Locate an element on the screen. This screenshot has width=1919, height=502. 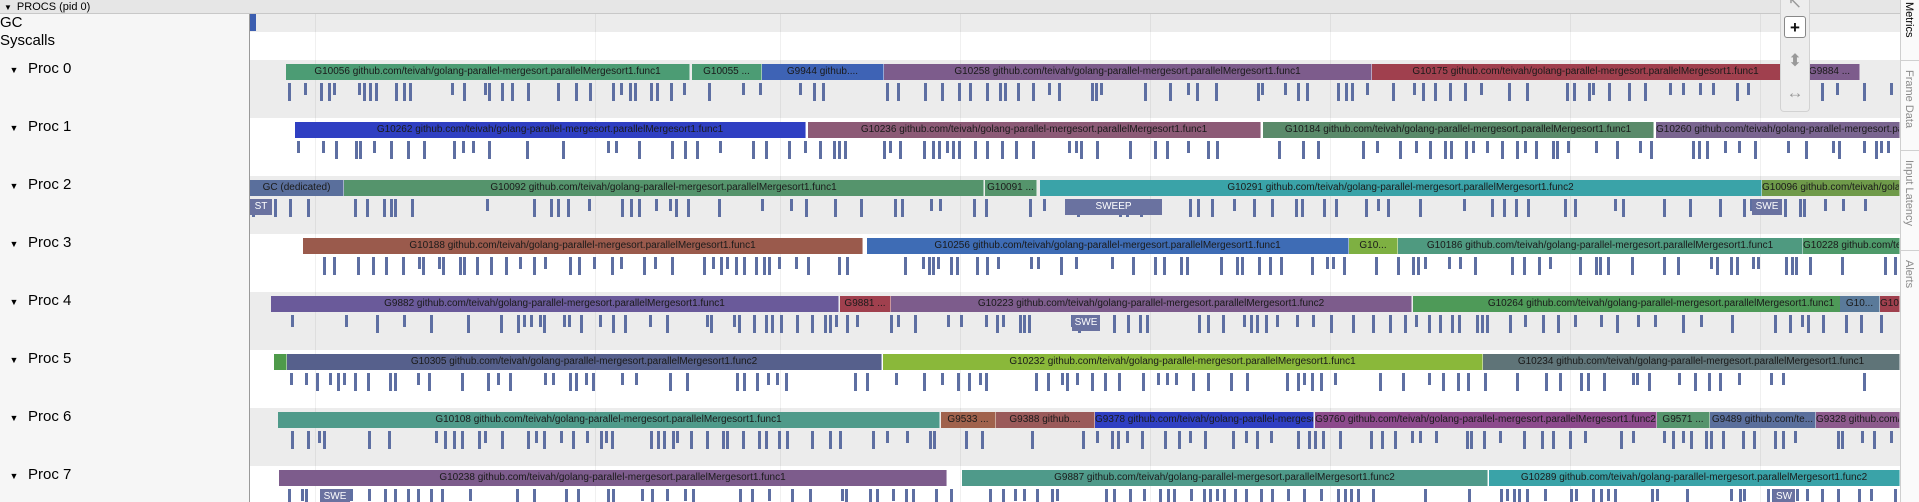
gc-event-marker is located at coordinates (253, 22).